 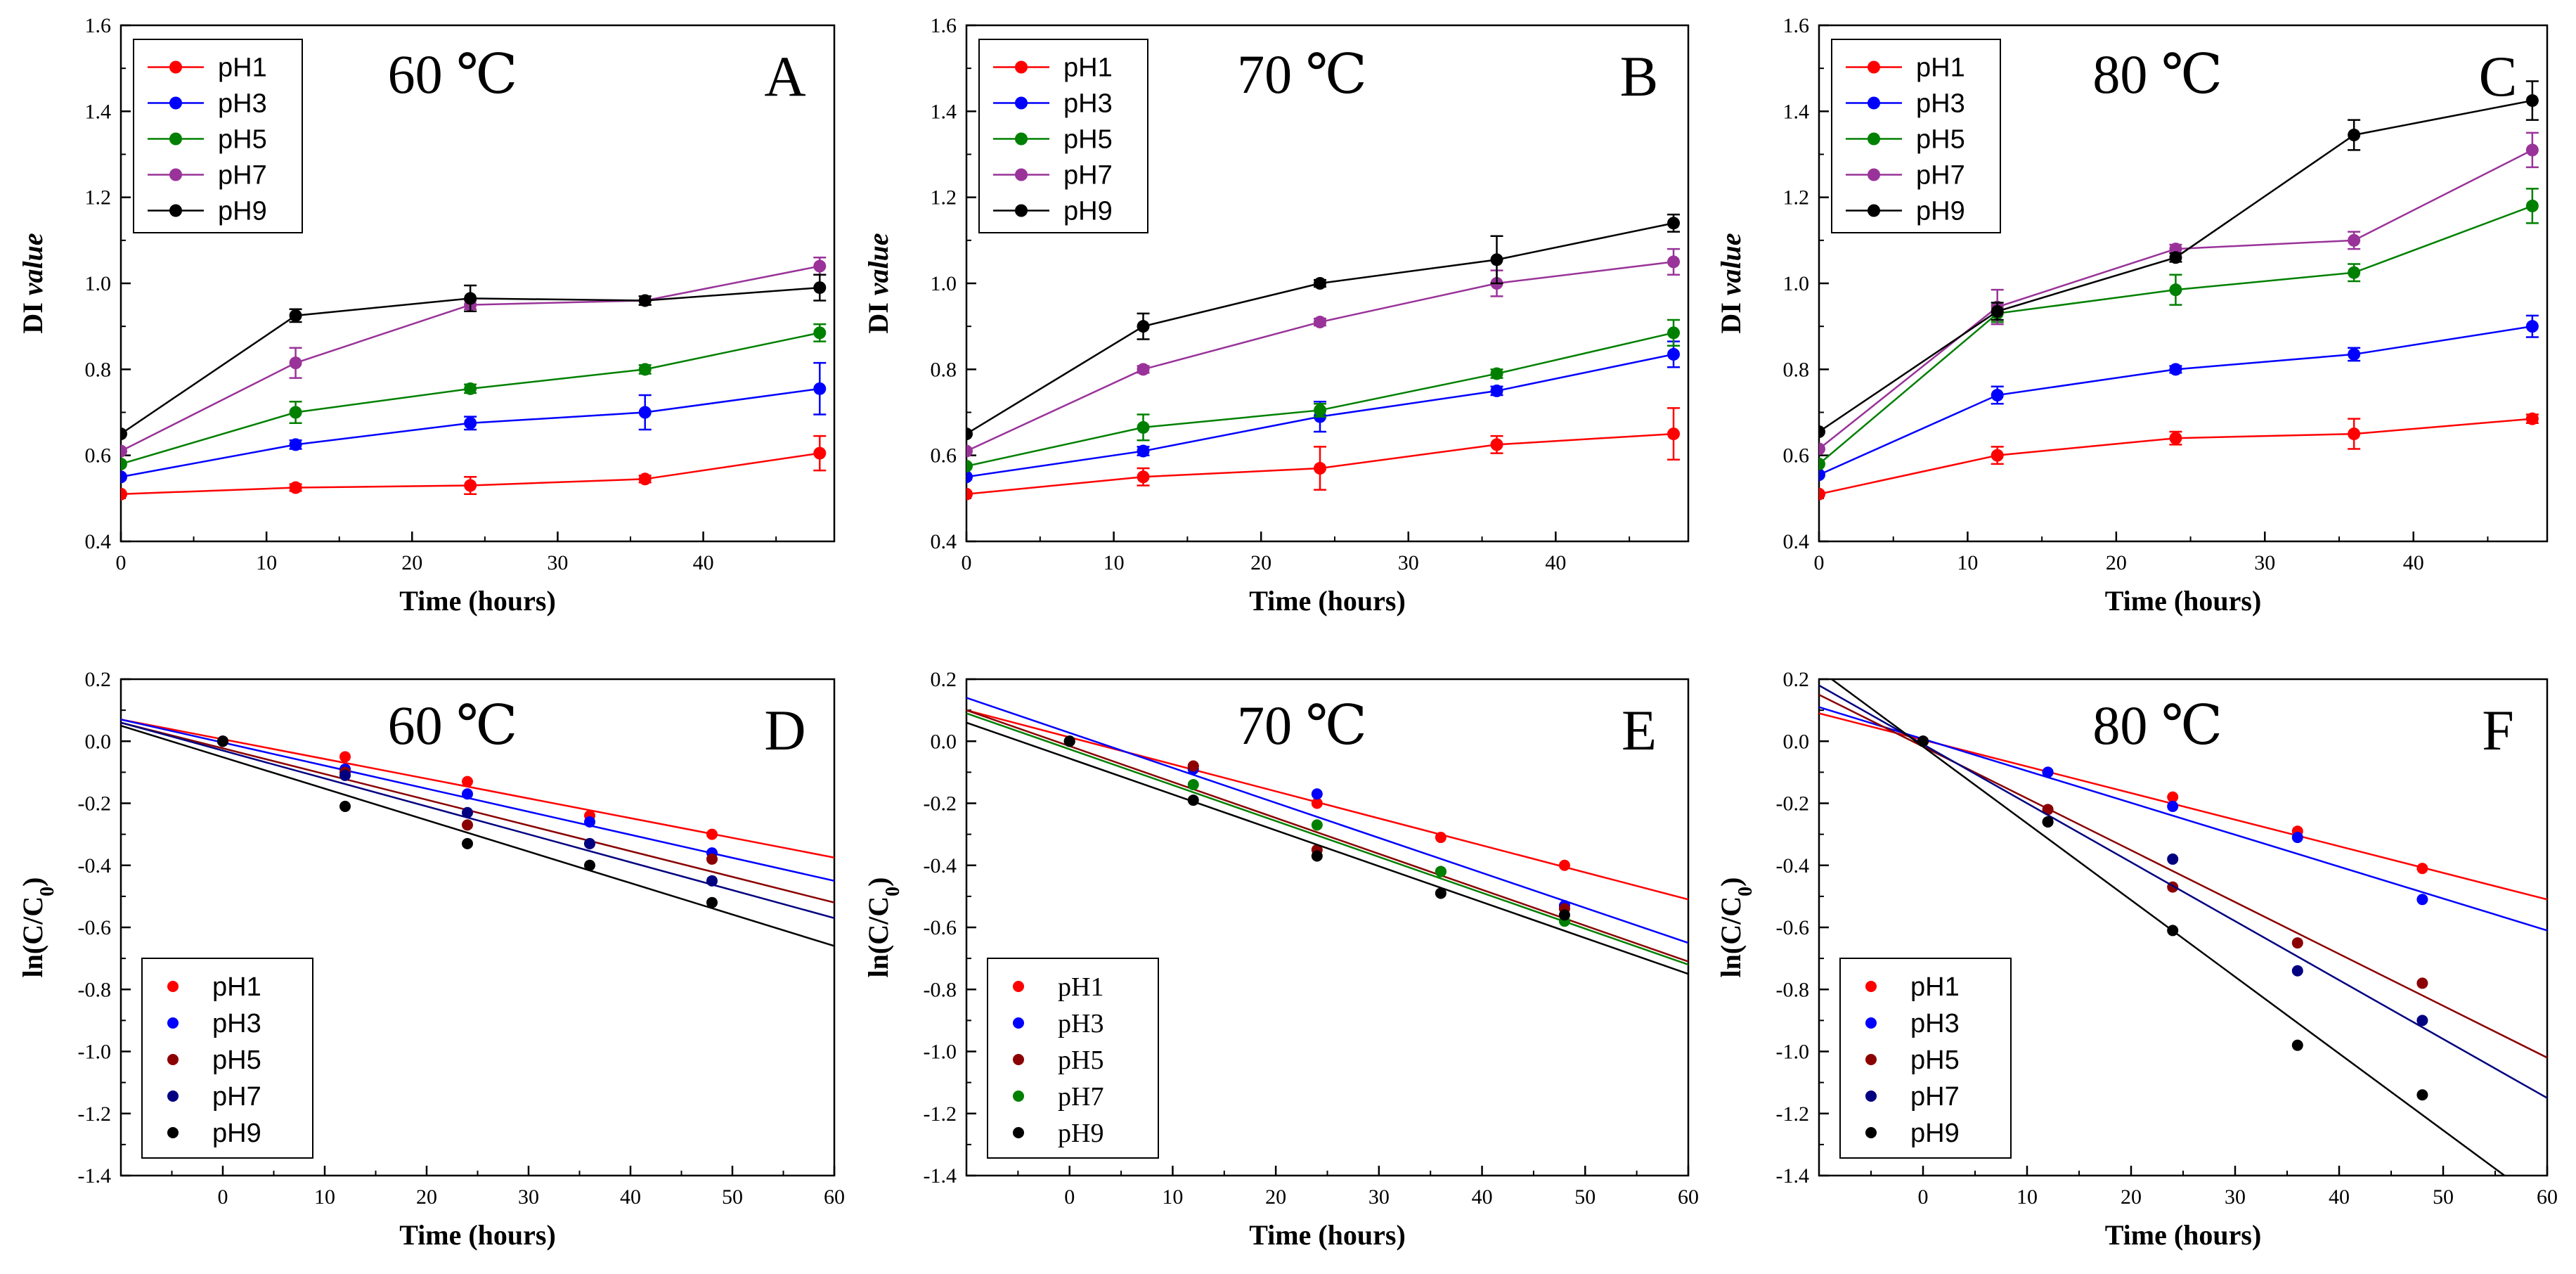 I want to click on fit-line-ph3, so click(x=2183, y=819).